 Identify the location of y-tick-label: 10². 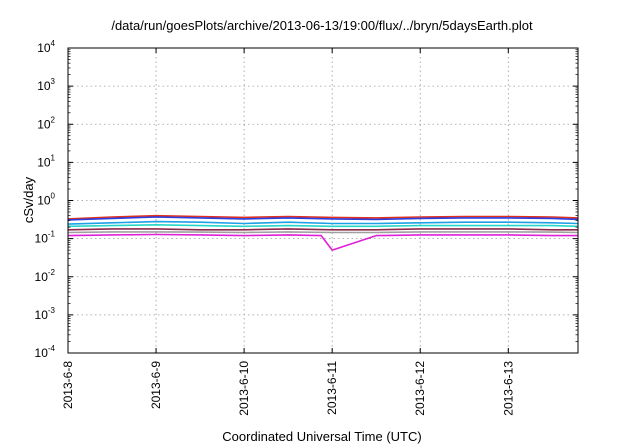
(46, 123).